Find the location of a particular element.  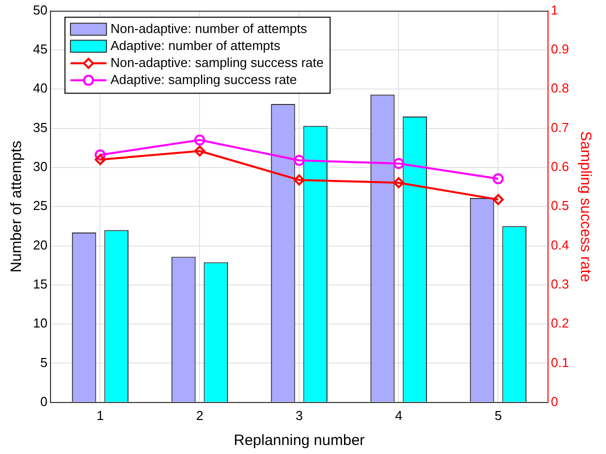

x-axis-title: Replanning number is located at coordinates (299, 441).